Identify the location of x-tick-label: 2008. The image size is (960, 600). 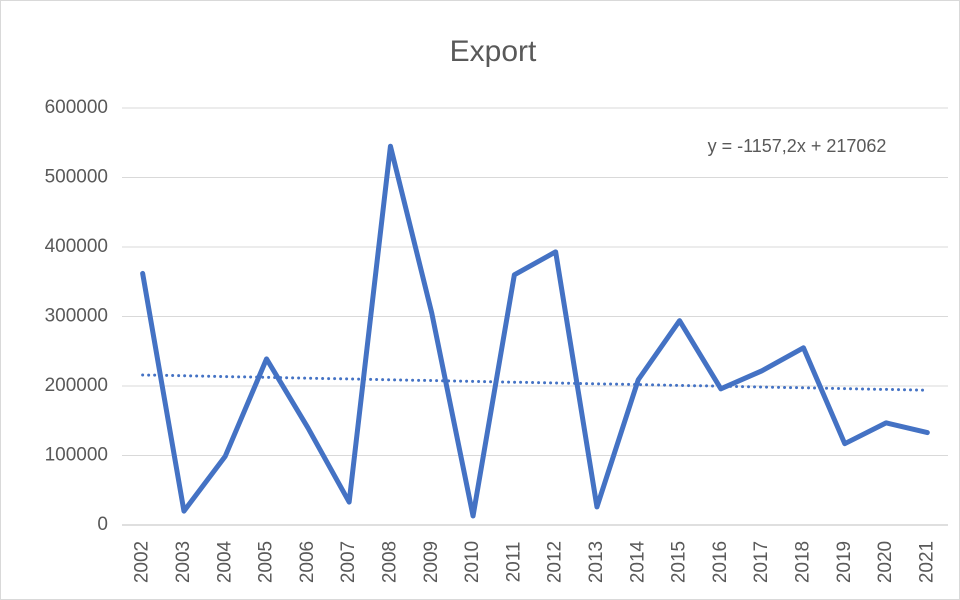
(389, 562).